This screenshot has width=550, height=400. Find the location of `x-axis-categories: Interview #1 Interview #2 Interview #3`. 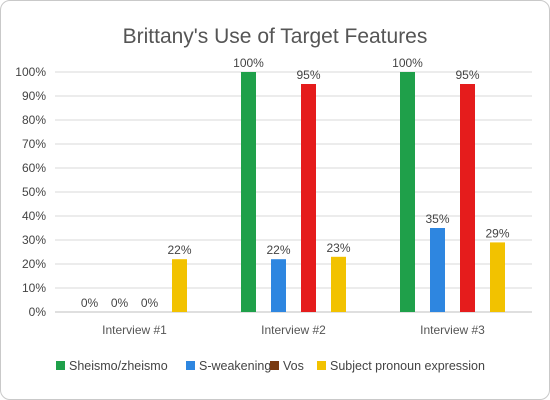

x-axis-categories: Interview #1 Interview #2 Interview #3 is located at coordinates (293, 330).